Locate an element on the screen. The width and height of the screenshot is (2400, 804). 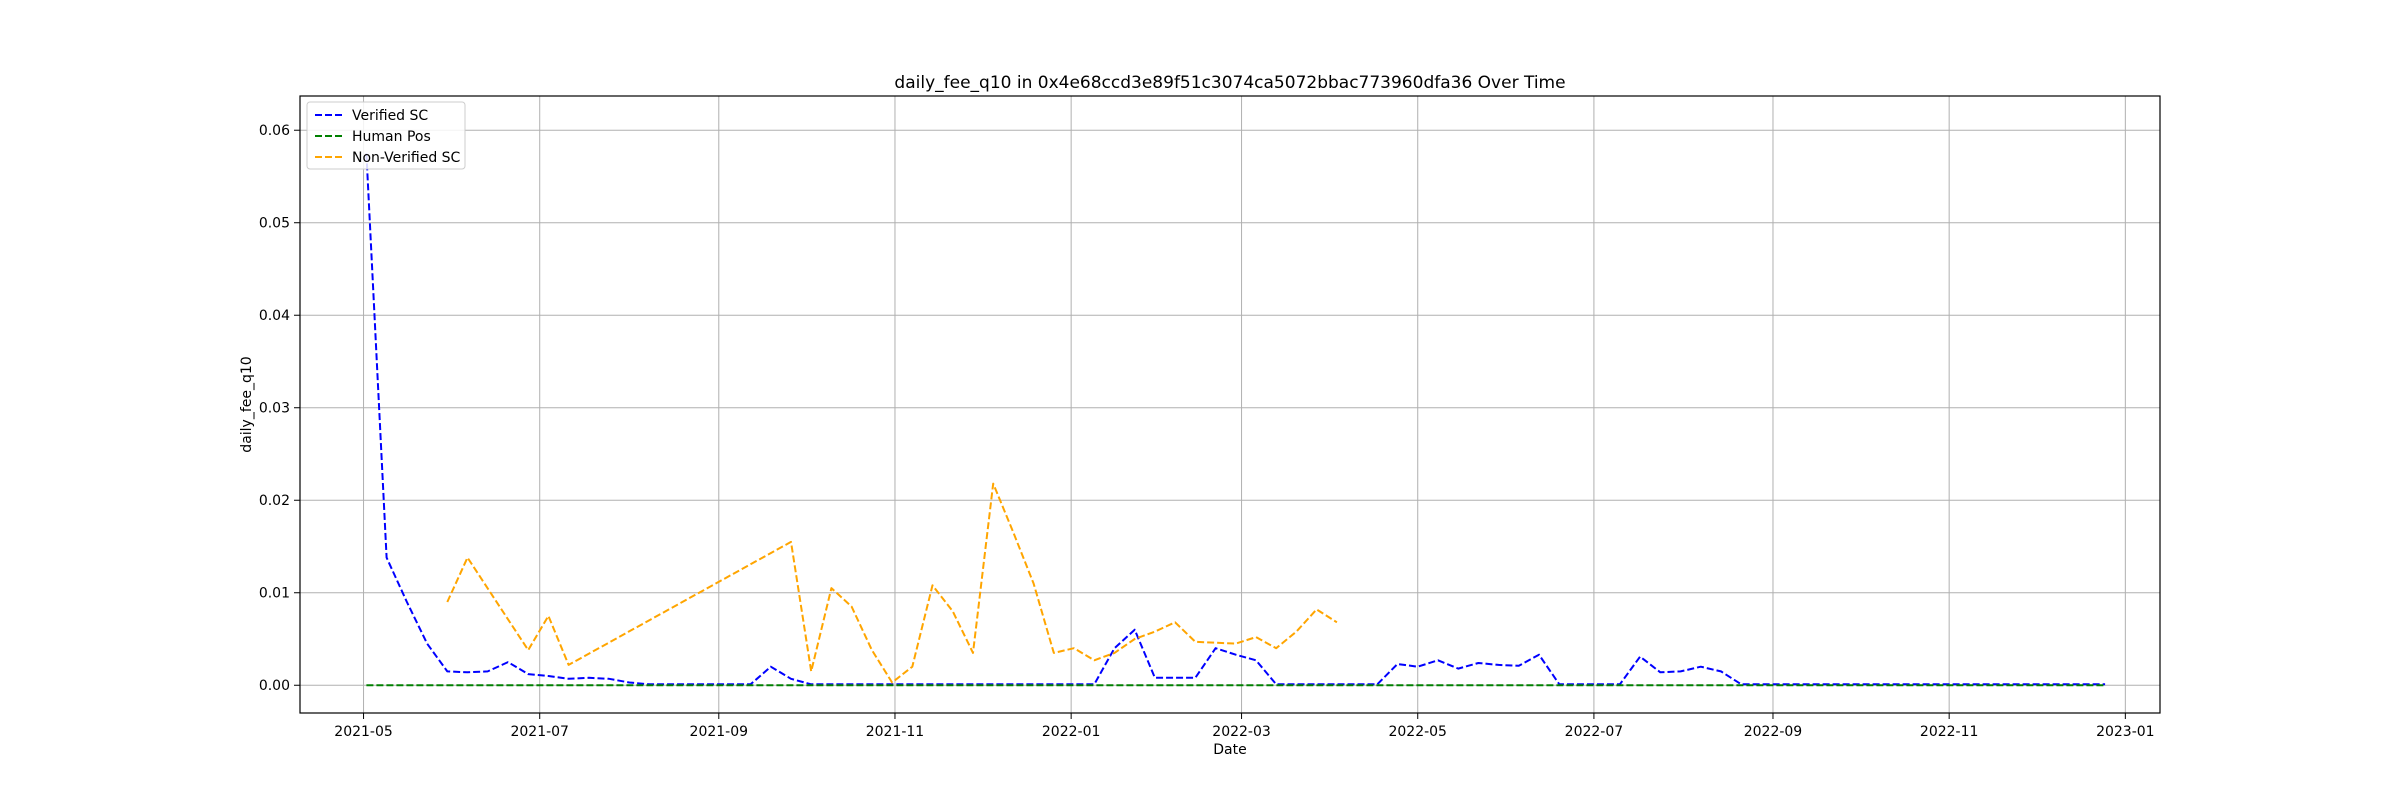
y-tick-label: 0.00 is located at coordinates (274, 686).